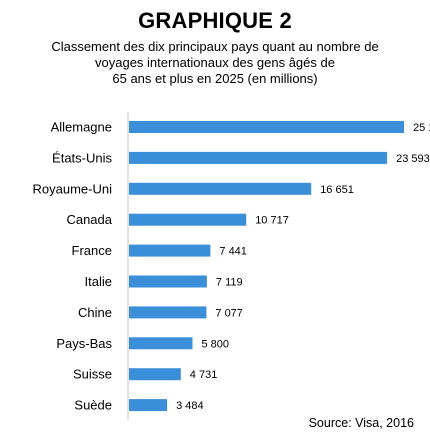  What do you see at coordinates (361, 423) in the screenshot?
I see `source-note: Source: Visa, 2016` at bounding box center [361, 423].